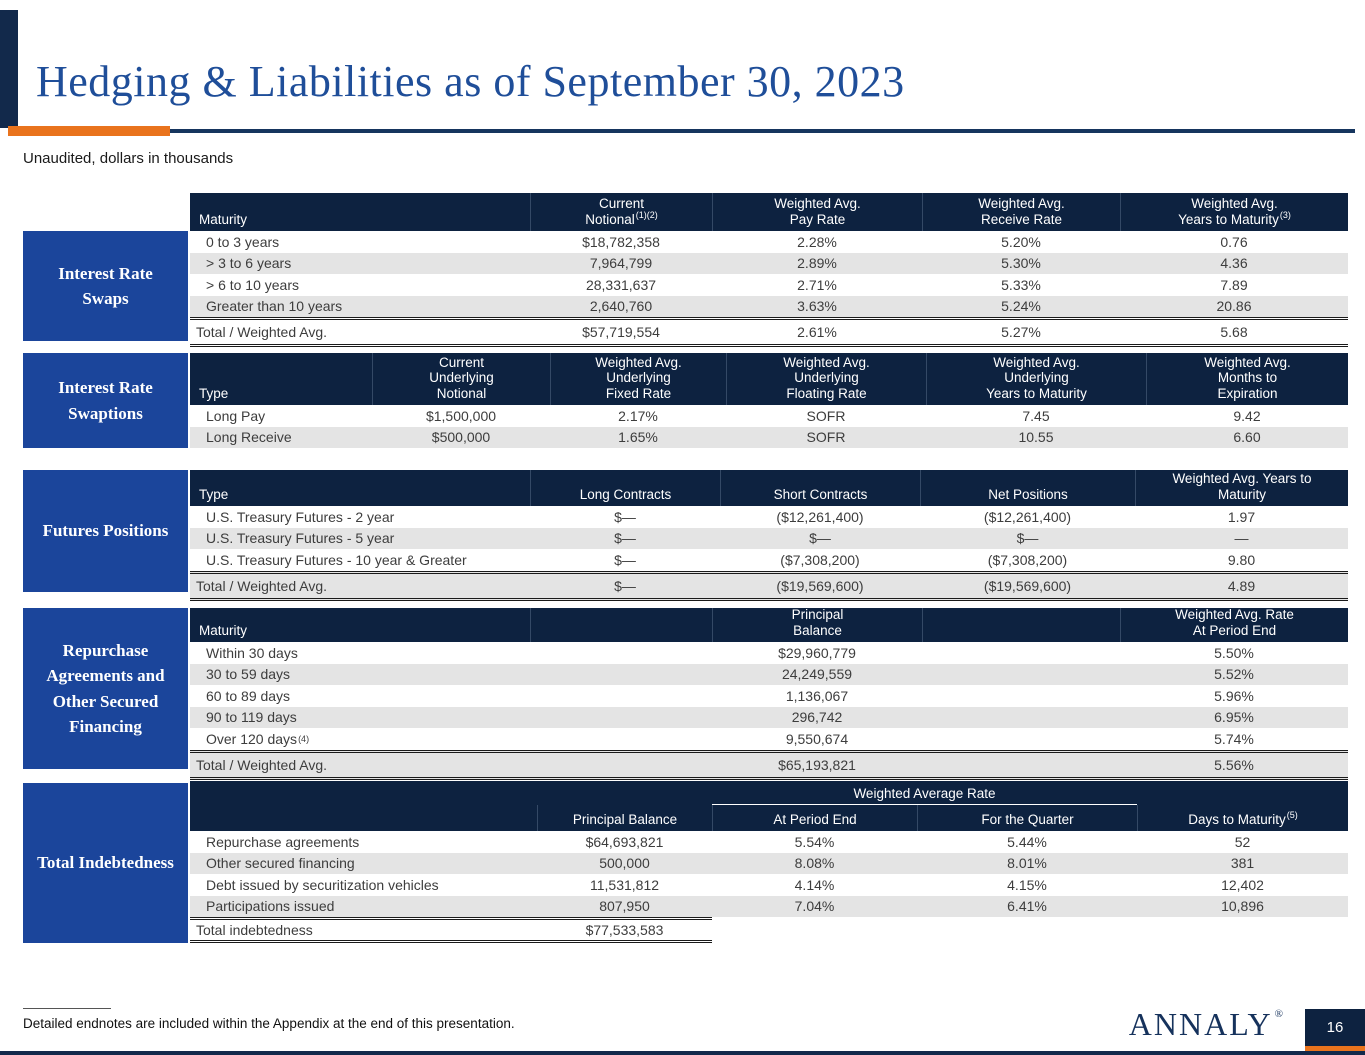  I want to click on header-cell: Weighted Avg. Years to Maturity, so click(1241, 488).